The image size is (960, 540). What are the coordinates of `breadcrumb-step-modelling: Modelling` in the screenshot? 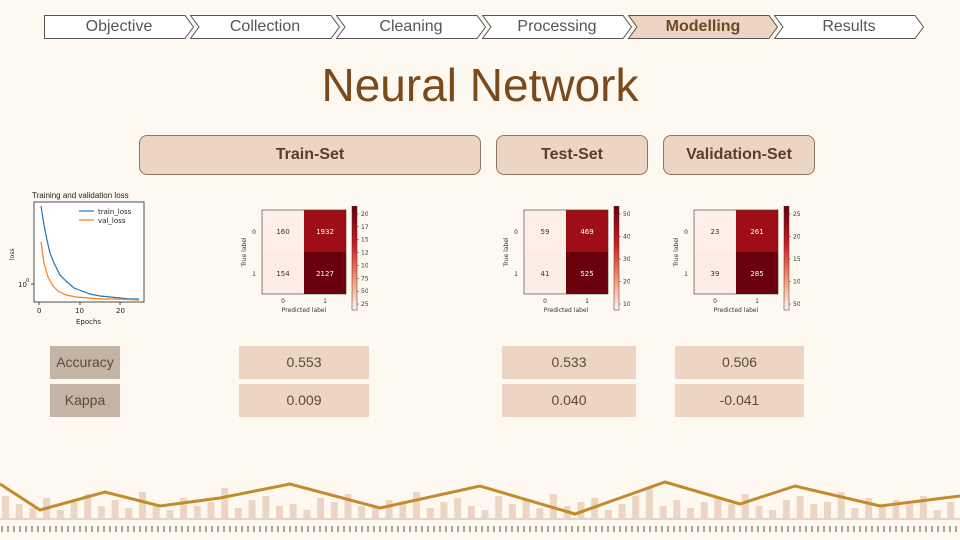 It's located at (703, 27).